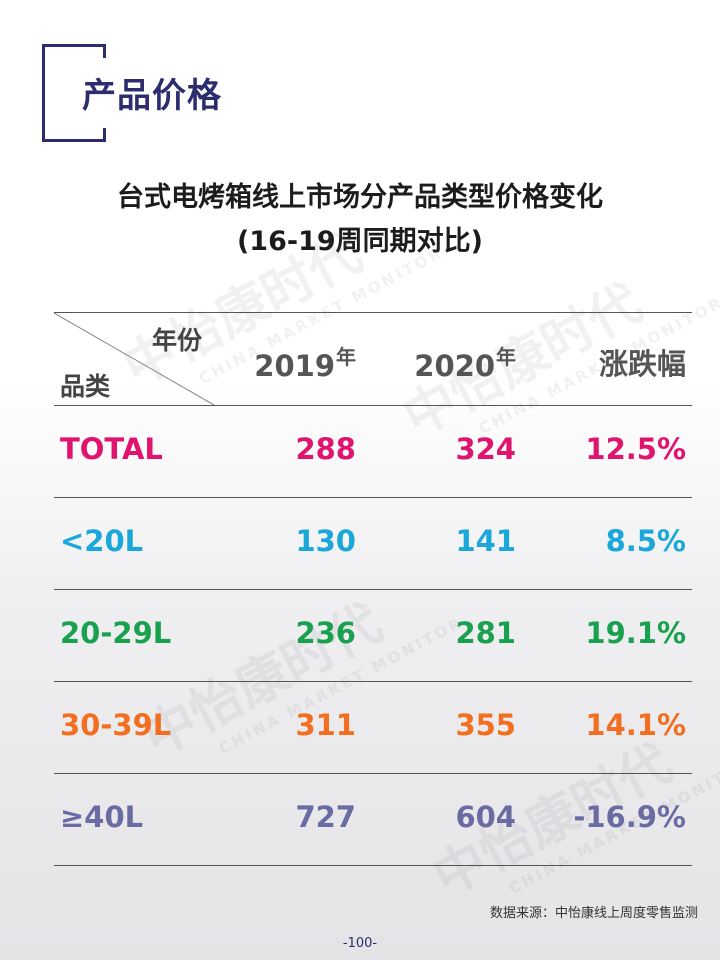 Image resolution: width=720 pixels, height=960 pixels. Describe the element at coordinates (635, 633) in the screenshot. I see `row-change: 19.1%` at that location.